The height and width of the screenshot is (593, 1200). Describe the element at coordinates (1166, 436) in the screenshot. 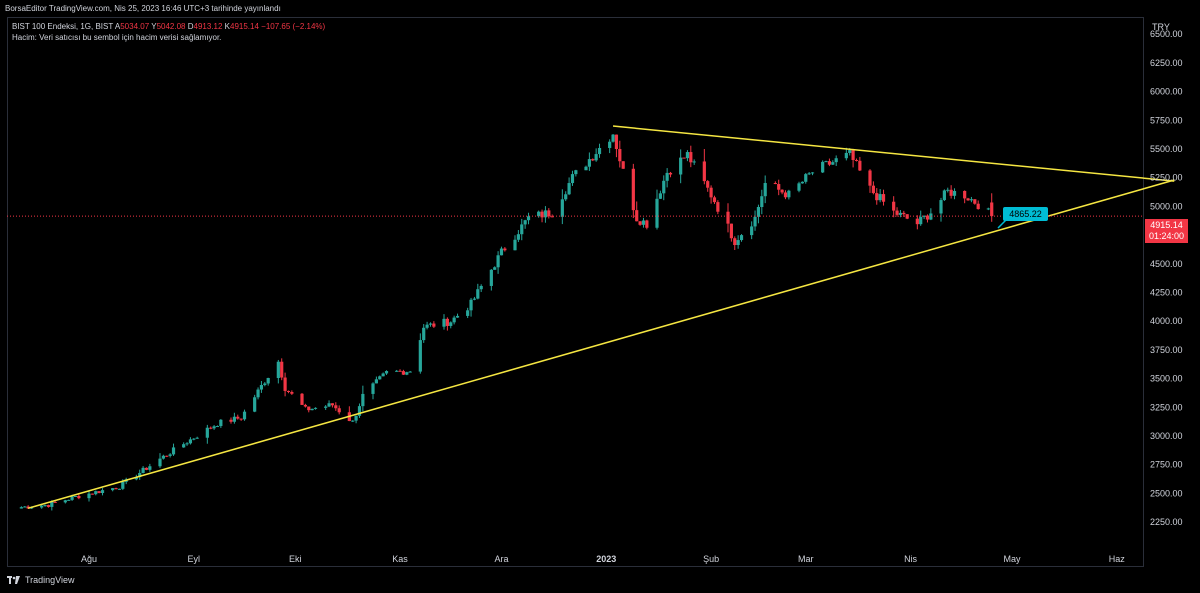

I see `price-tick-label: 3000.00` at that location.